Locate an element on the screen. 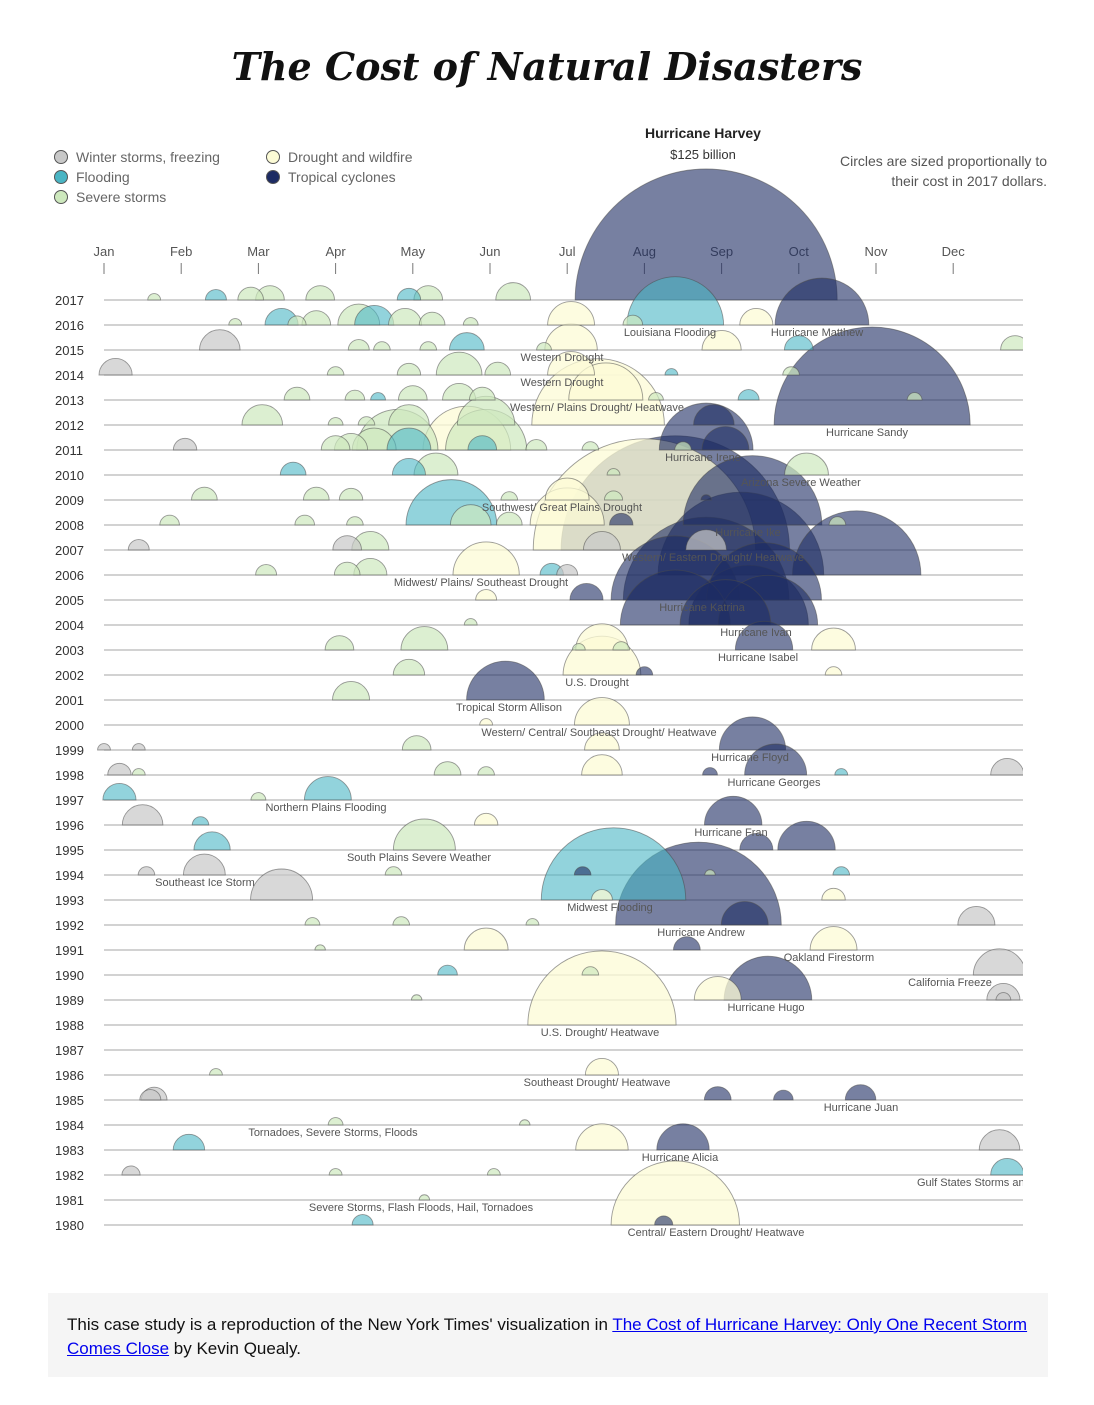 The width and height of the screenshot is (1094, 1405). event-label: South Plains Severe Weather is located at coordinates (419, 858).